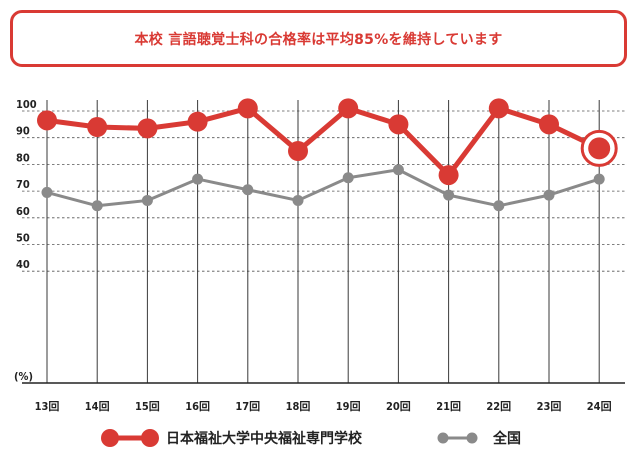 The width and height of the screenshot is (640, 465). Describe the element at coordinates (47, 406) in the screenshot. I see `x-tick-label: 13回` at that location.